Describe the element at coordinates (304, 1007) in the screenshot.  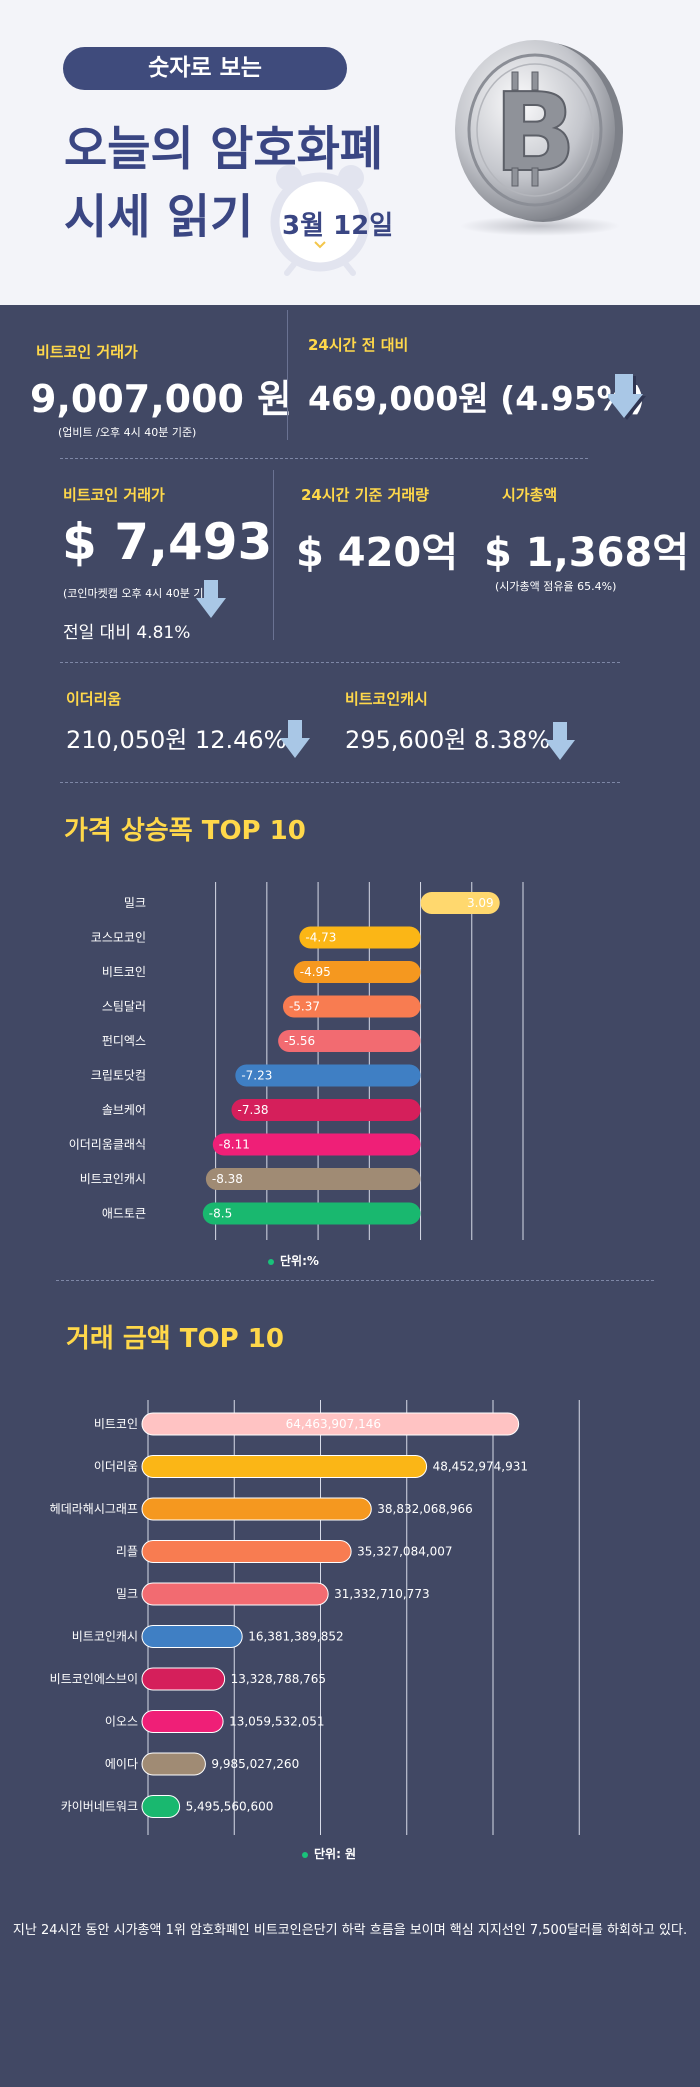
I see `data-label: -5.37` at that location.